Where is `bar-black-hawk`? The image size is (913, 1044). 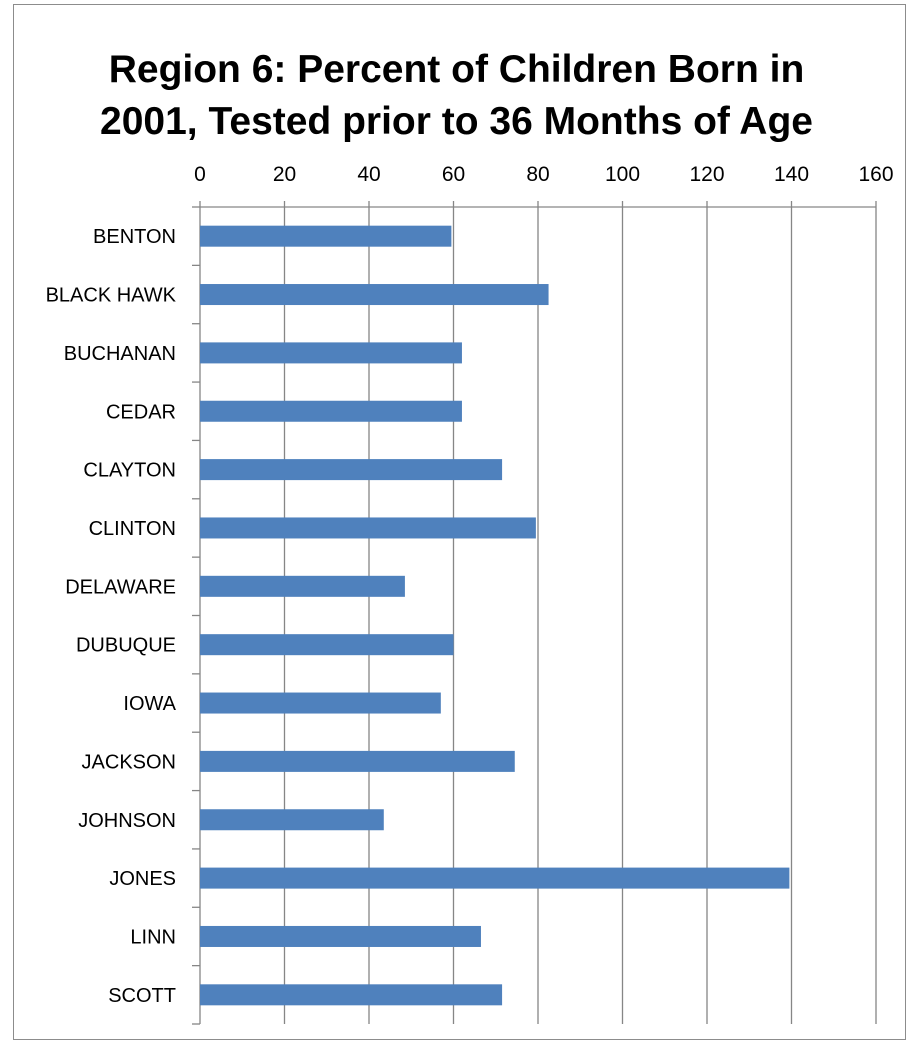
bar-black-hawk is located at coordinates (374, 295).